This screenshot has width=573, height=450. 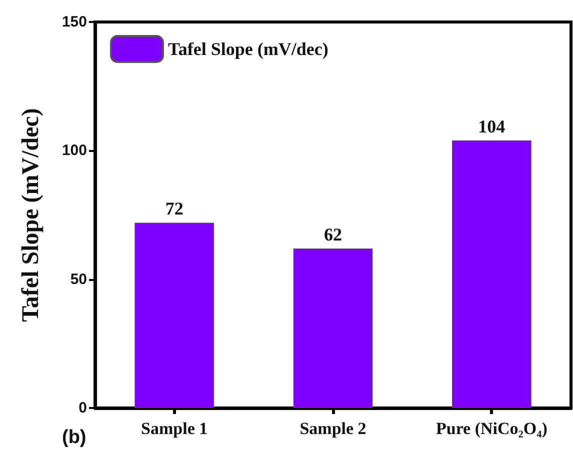 I want to click on data-label: 104, so click(x=492, y=126).